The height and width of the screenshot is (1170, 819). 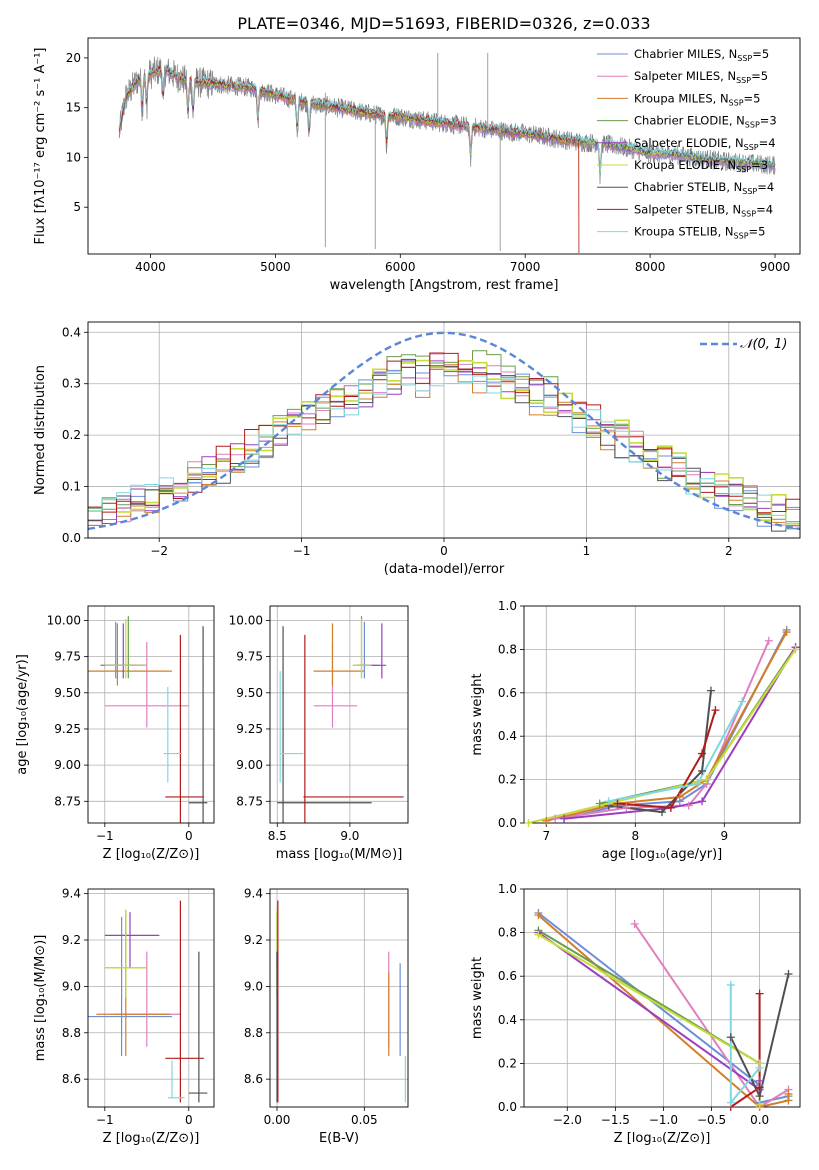 What do you see at coordinates (763, 344) in the screenshot?
I see `legend-entry: 𝒩(0, 1)` at bounding box center [763, 344].